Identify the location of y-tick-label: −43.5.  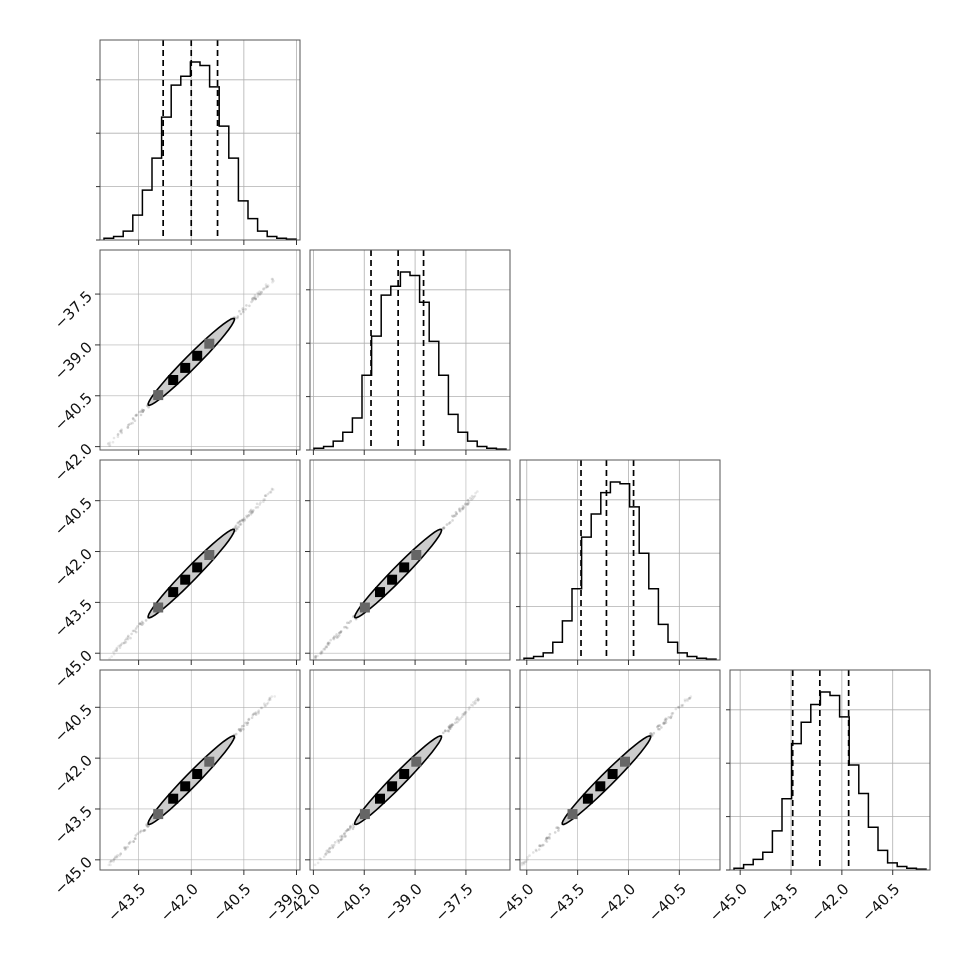
(73, 824).